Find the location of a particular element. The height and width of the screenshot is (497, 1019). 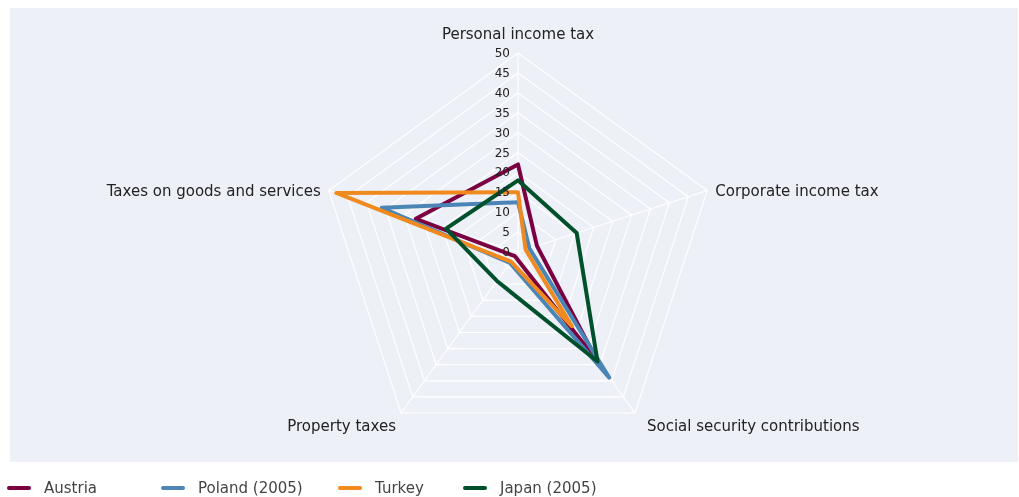

spoke-label: Taxes on goods and services is located at coordinates (213, 190).